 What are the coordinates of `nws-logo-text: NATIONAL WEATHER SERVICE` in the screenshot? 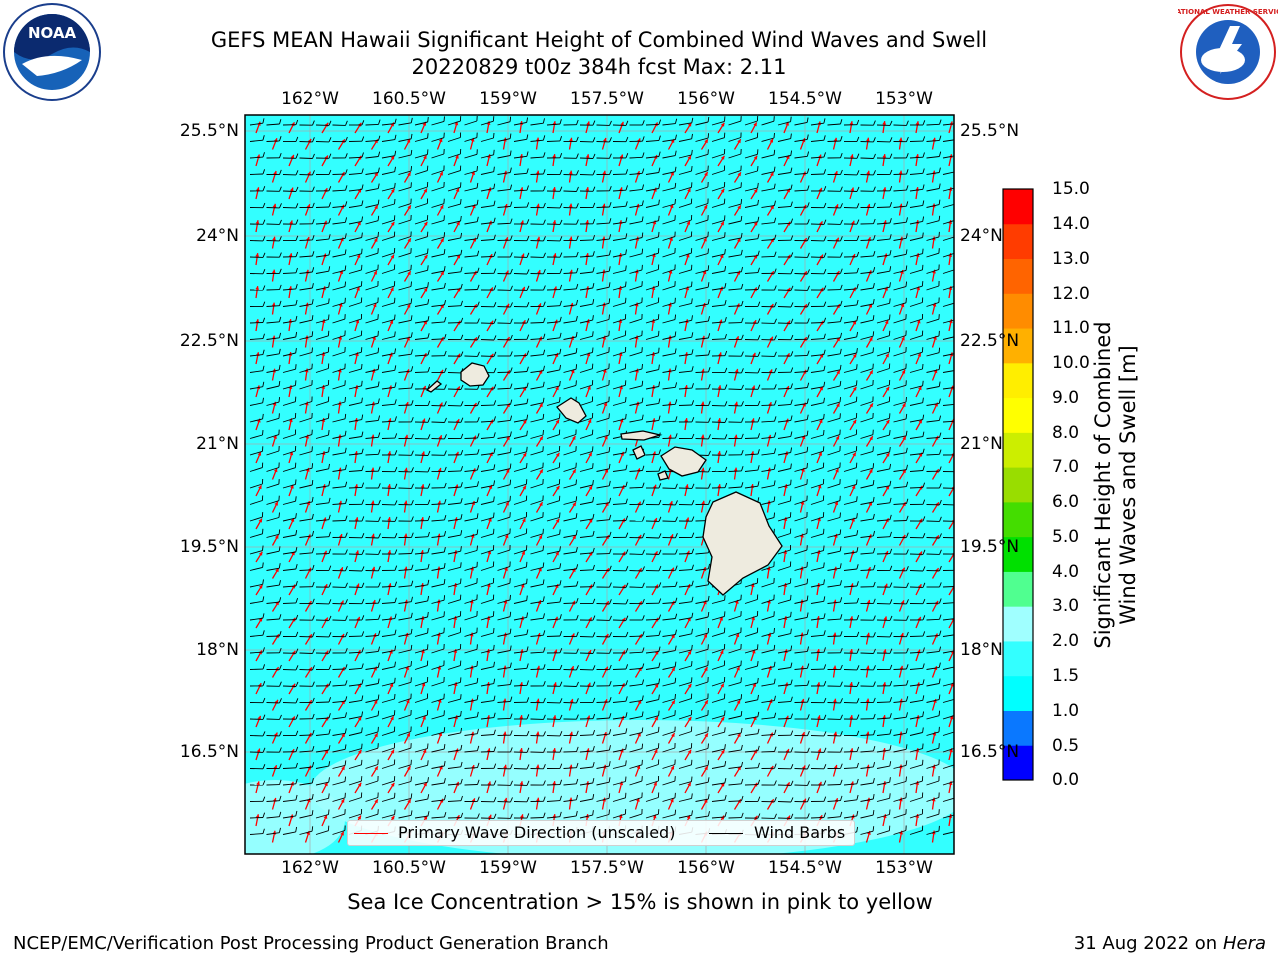 It's located at (1228, 12).